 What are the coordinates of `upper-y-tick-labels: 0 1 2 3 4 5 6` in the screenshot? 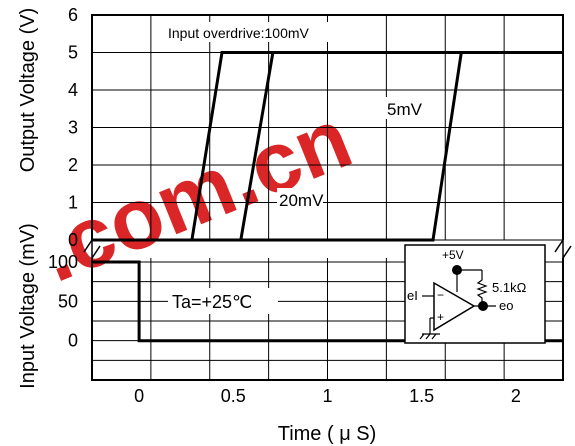 It's located at (73, 127).